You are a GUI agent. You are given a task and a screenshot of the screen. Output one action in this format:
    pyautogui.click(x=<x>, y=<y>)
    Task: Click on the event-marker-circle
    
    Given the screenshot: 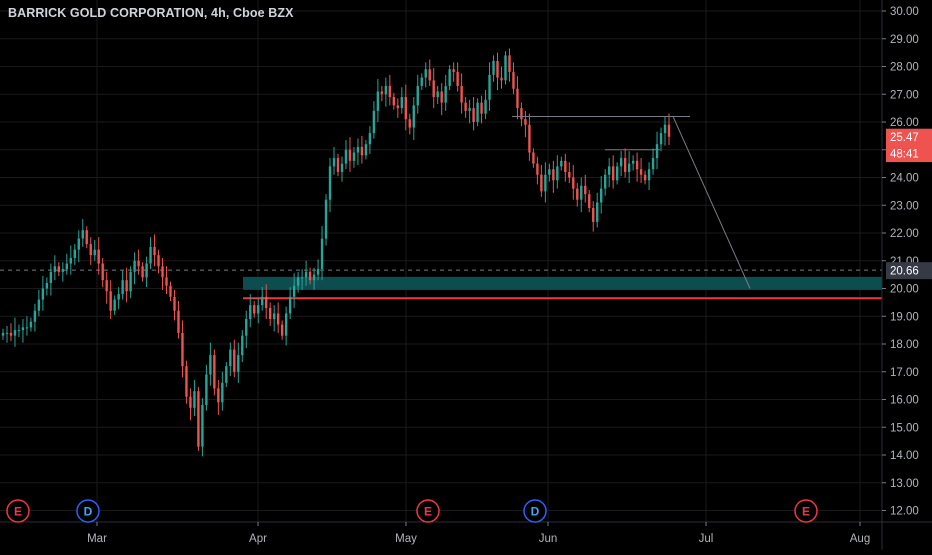 What is the action you would take?
    pyautogui.click(x=806, y=511)
    